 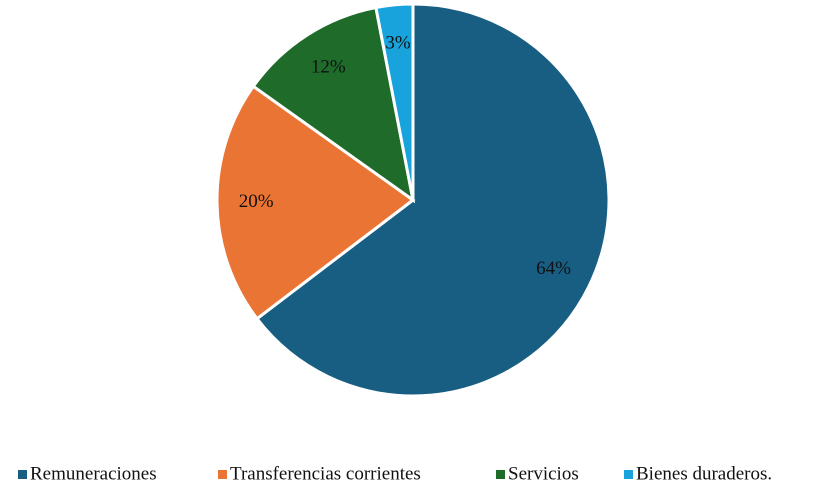 What do you see at coordinates (93, 473) in the screenshot?
I see `legend-label: Remuneraciones` at bounding box center [93, 473].